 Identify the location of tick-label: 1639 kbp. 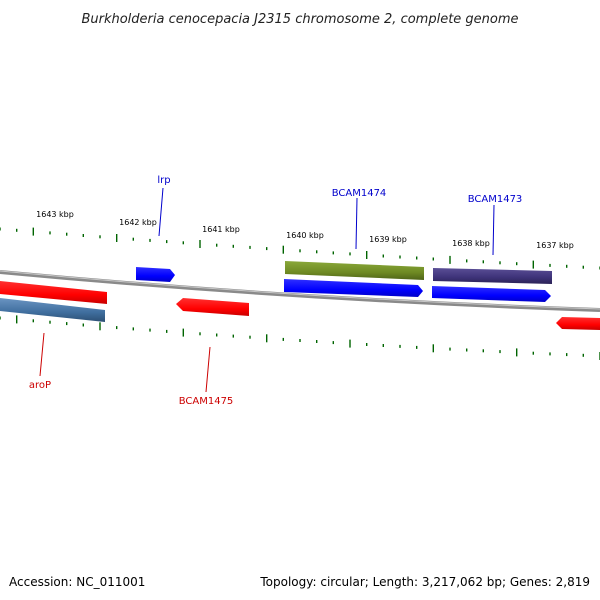
(388, 239).